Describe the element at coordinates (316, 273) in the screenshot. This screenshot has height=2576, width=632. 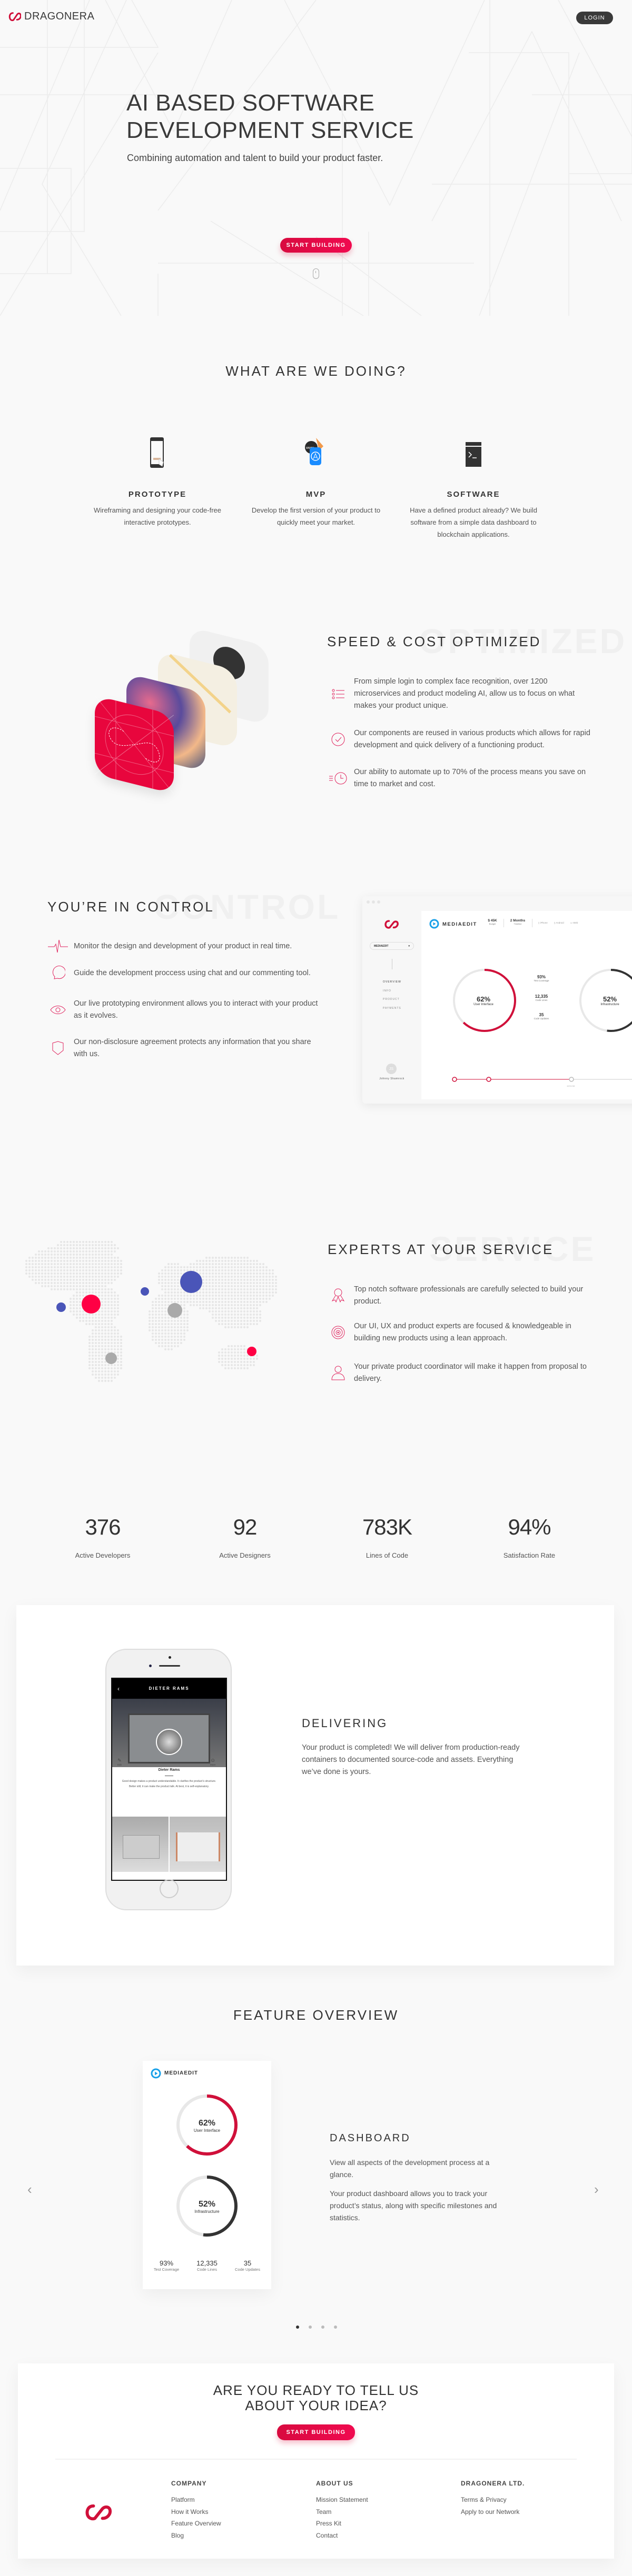
I see `mouse-icon` at that location.